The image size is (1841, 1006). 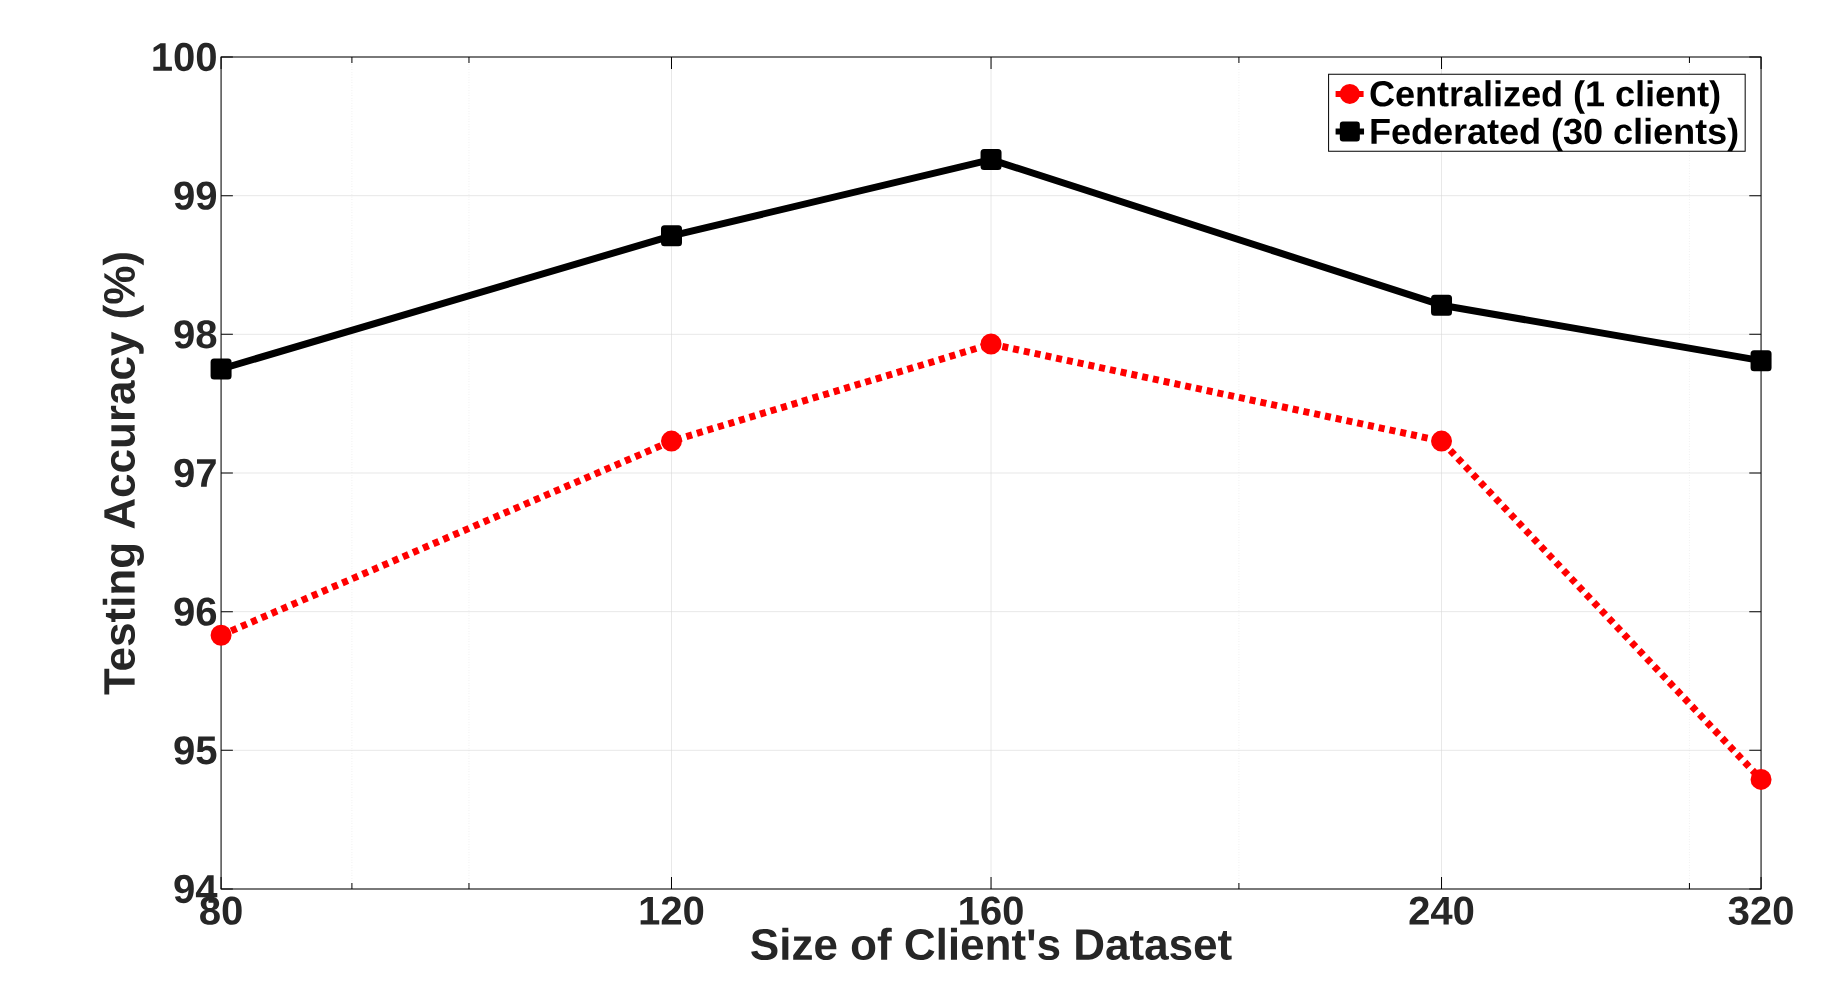 What do you see at coordinates (195, 473) in the screenshot?
I see `y-tick-label: 97` at bounding box center [195, 473].